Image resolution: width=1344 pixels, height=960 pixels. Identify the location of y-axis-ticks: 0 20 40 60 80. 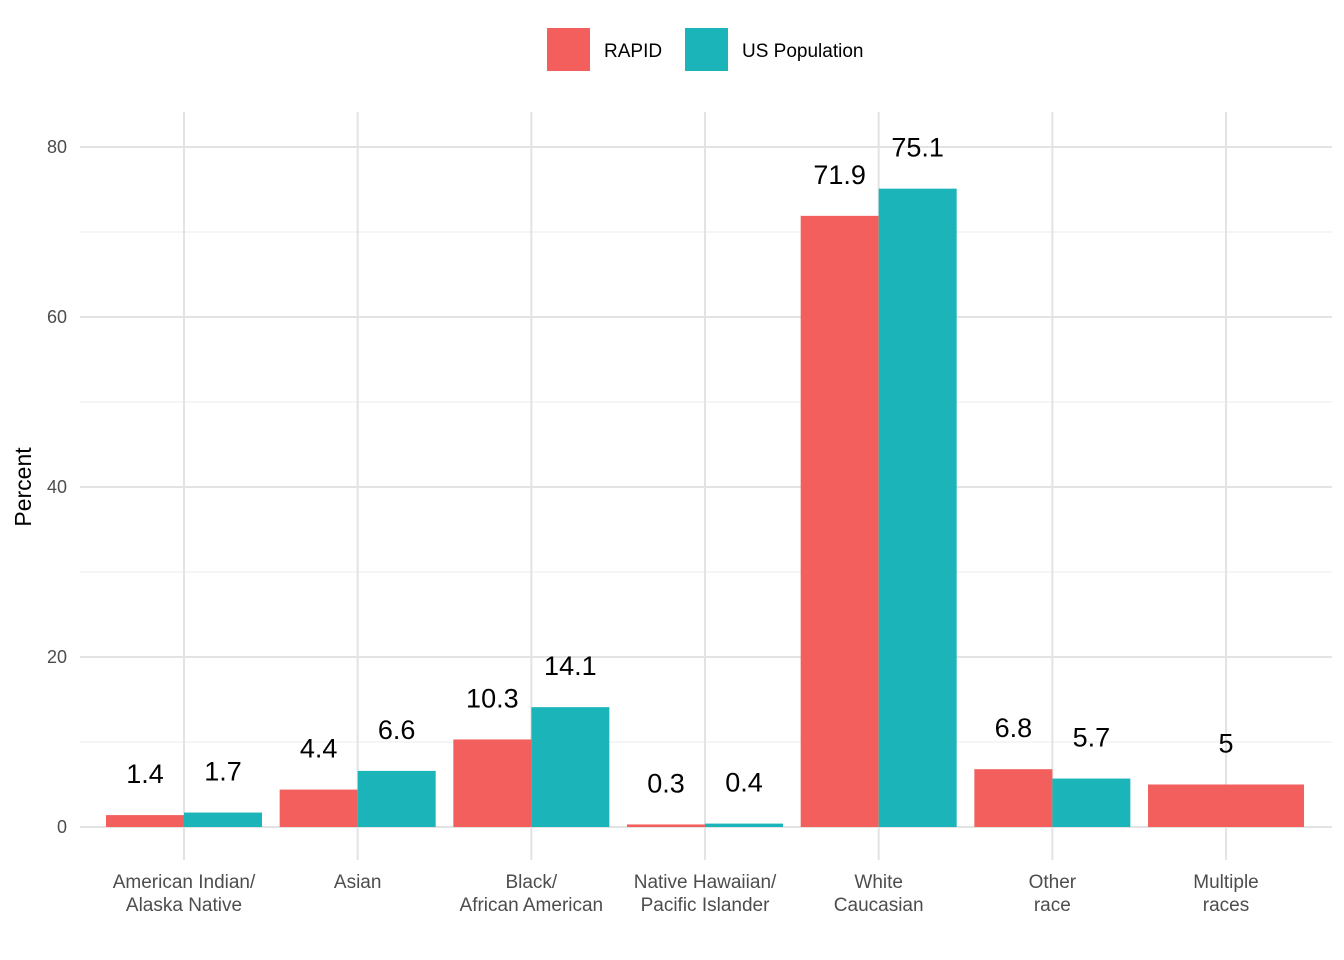
(57, 487).